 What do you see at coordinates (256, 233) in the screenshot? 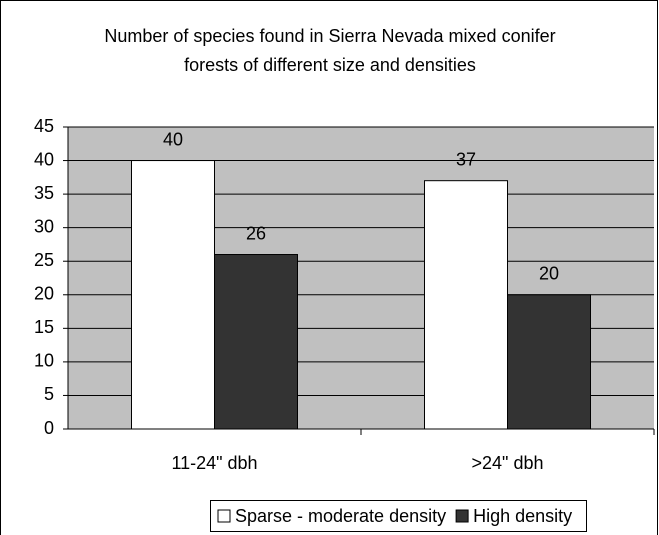
I see `data-label: 26` at bounding box center [256, 233].